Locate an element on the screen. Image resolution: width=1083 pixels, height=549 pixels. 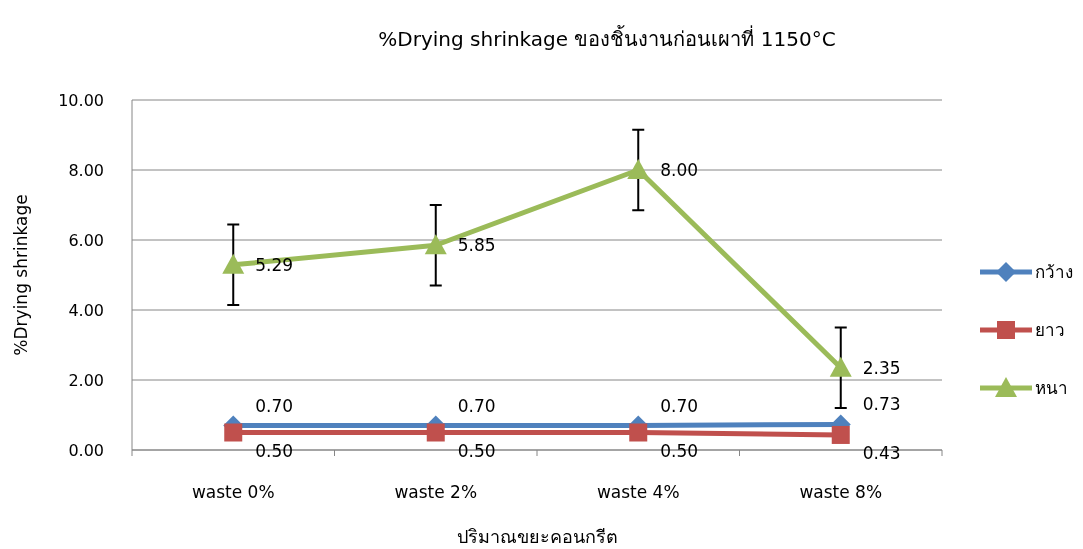
chart-title: %Drying shrinkage ของชิ้นงานก่อนเผาที่ 1150°C is located at coordinates (607, 38).